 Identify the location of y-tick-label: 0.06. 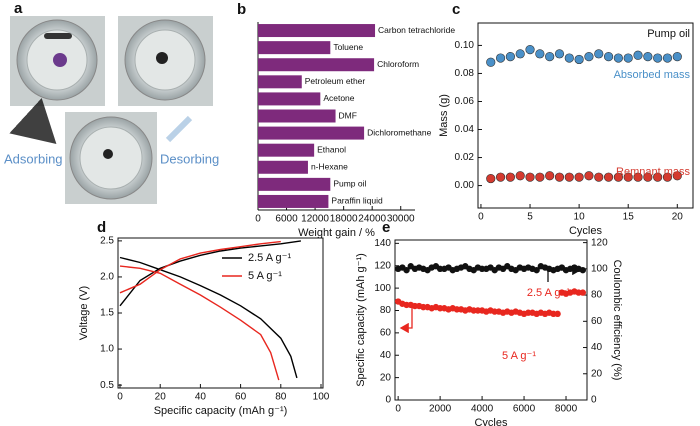
(465, 101).